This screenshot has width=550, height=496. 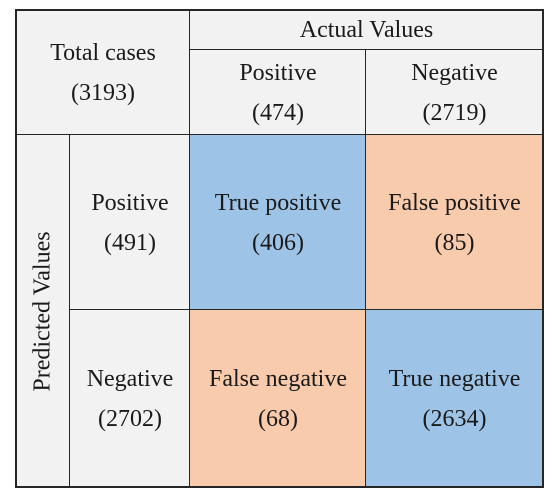 I want to click on actual-values-label: Actual Values, so click(x=366, y=30).